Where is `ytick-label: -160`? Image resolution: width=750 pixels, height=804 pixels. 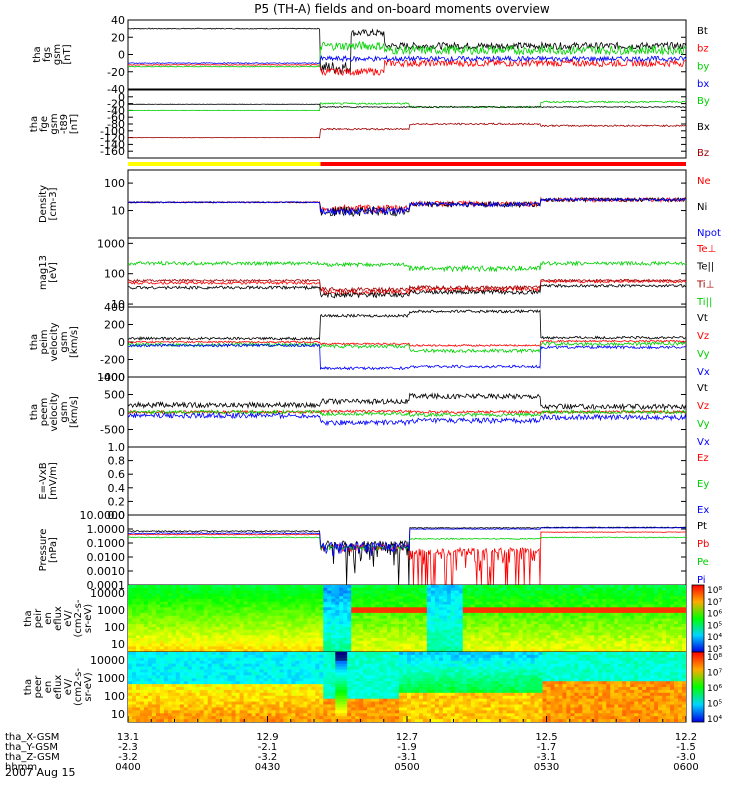 ytick-label: -160 is located at coordinates (112, 151).